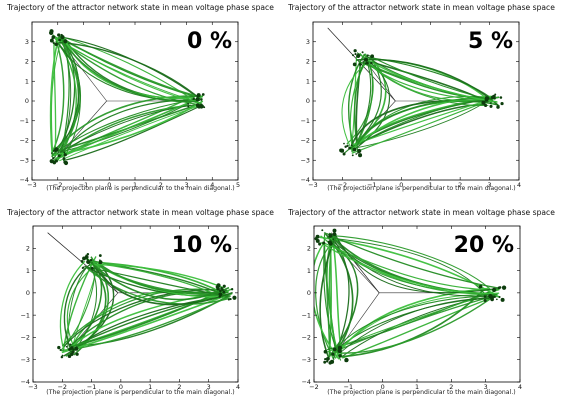  What do you see at coordinates (490, 41) in the screenshot?
I see `noise-percentage-label: 5 %` at bounding box center [490, 41].